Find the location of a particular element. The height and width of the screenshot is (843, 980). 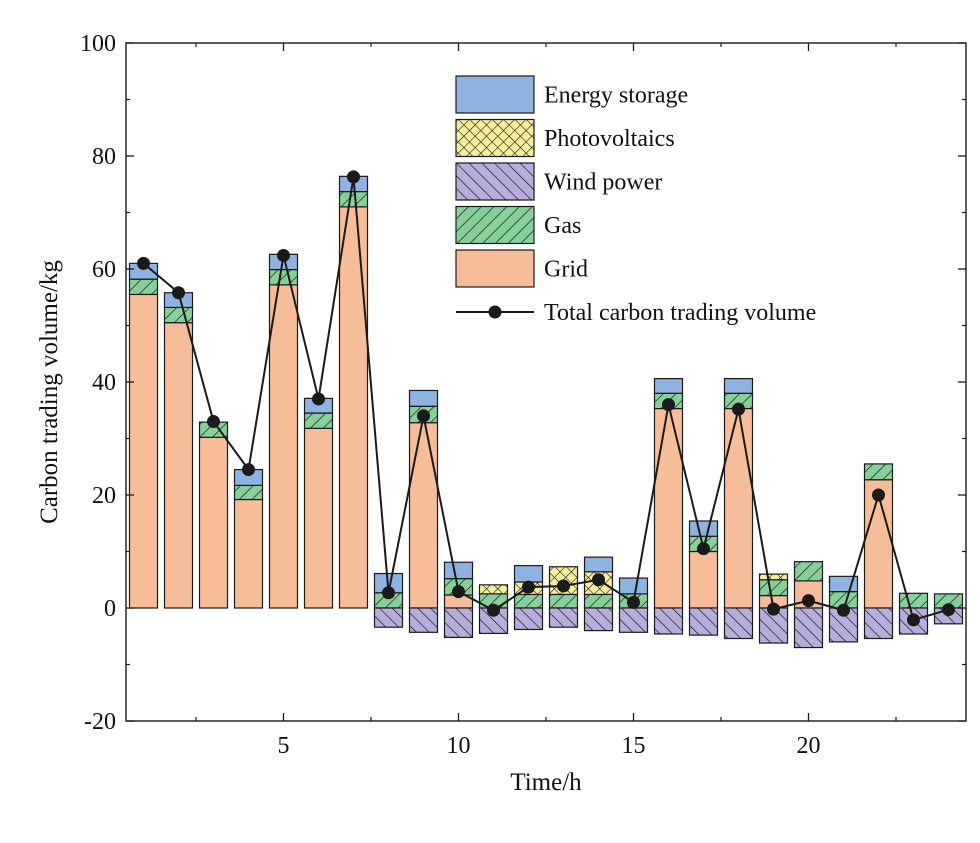

total-point-t21 is located at coordinates (843, 610).